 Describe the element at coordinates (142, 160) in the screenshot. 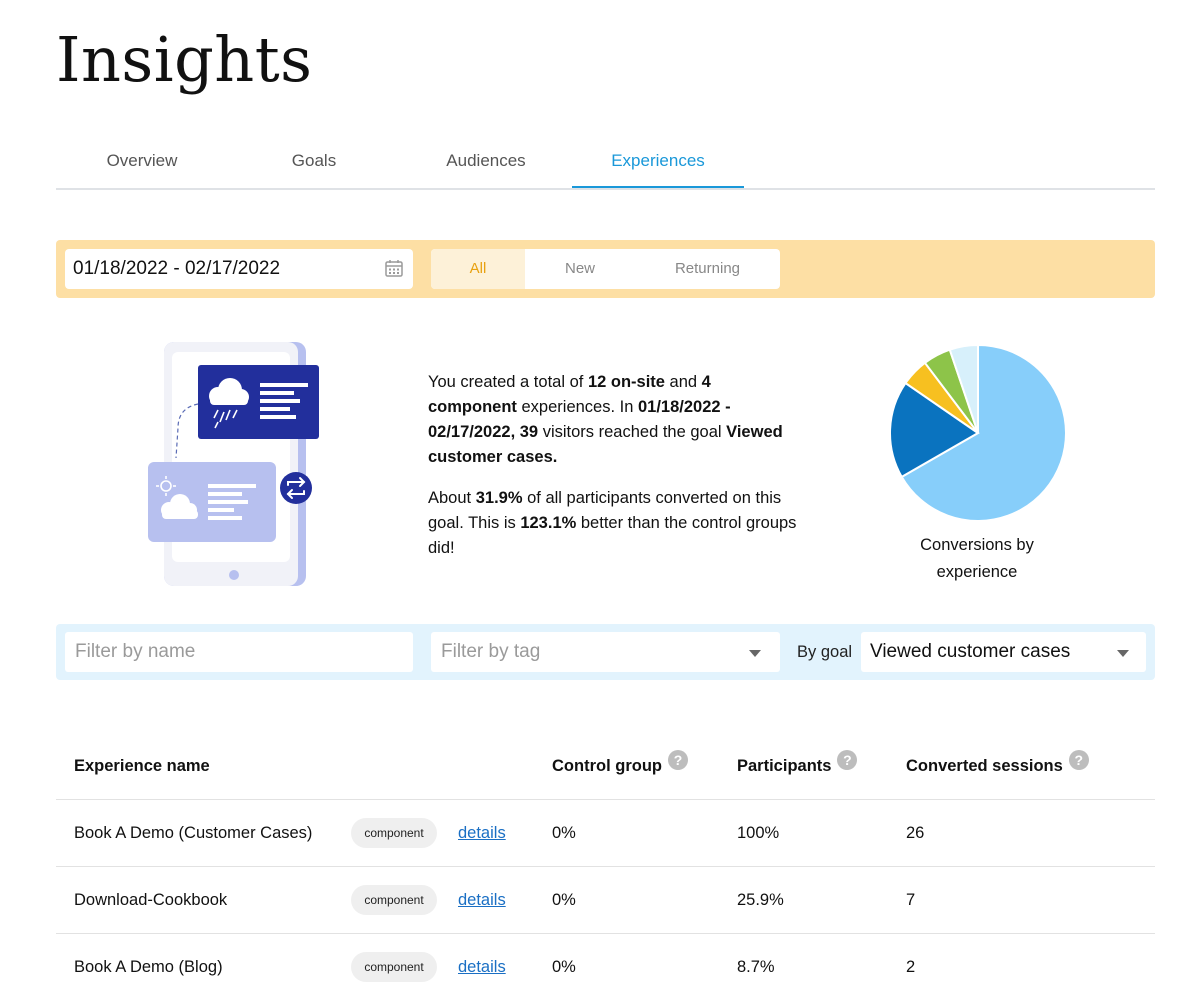

I see `tab-overview: Overview` at that location.